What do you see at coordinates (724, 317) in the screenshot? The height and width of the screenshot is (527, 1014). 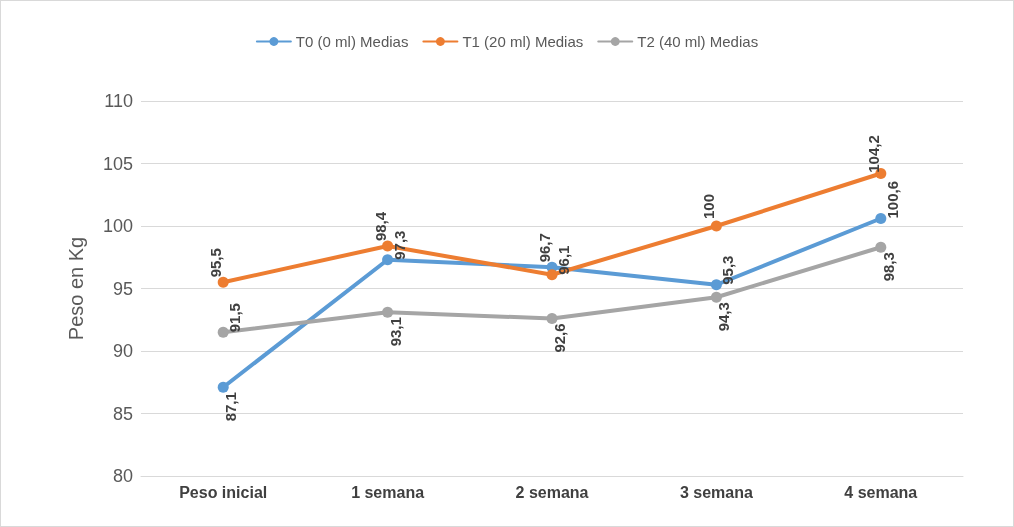 I see `data-label: 94,3` at bounding box center [724, 317].